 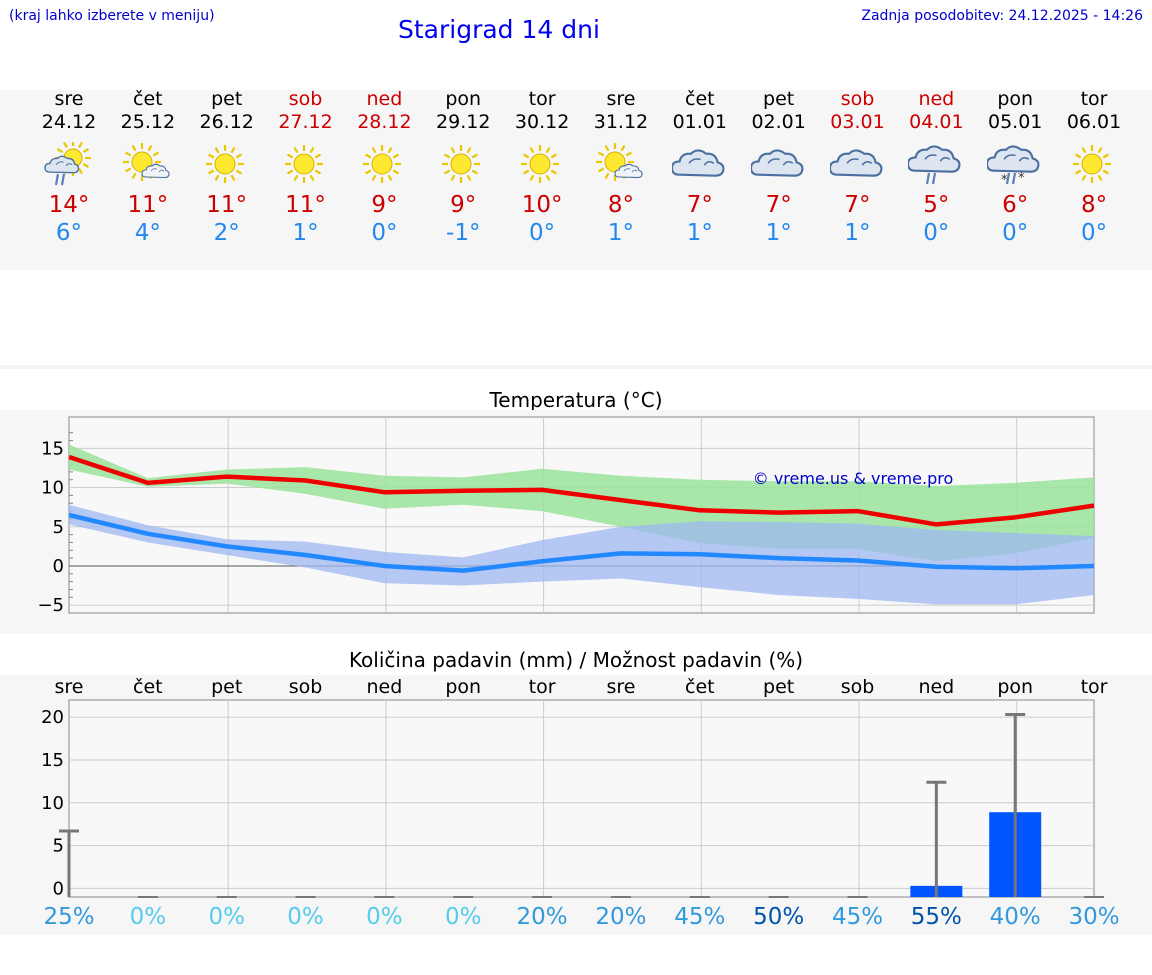 I want to click on precipitation-day-label: ned, so click(x=384, y=687).